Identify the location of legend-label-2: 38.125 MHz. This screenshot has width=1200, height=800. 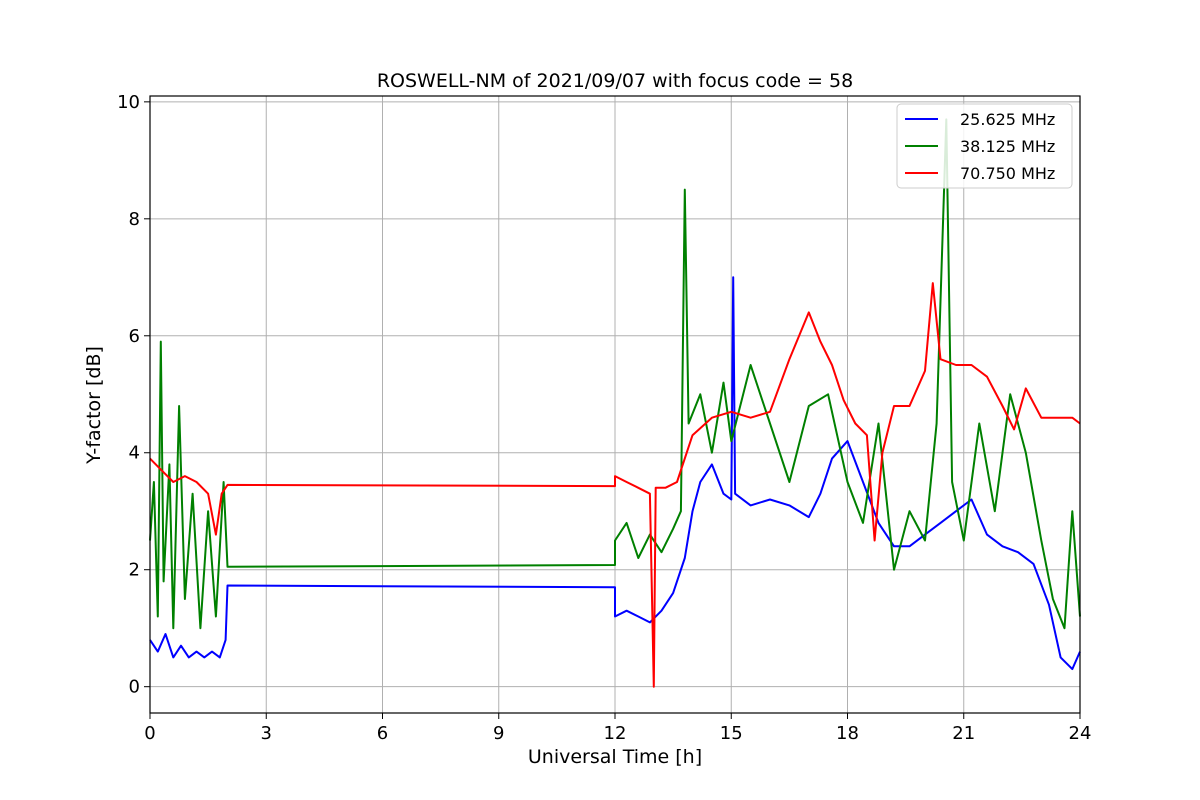
(1007, 146).